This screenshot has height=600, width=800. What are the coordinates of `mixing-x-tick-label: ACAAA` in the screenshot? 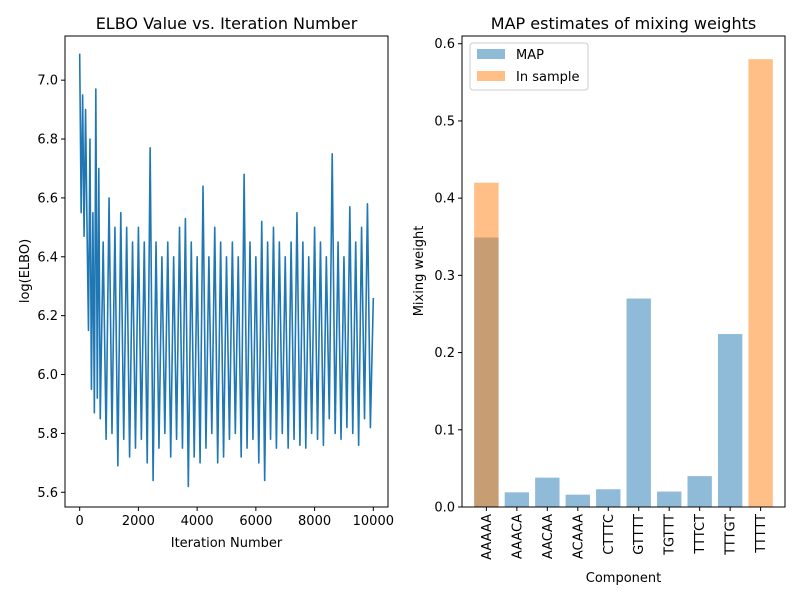 It's located at (578, 536).